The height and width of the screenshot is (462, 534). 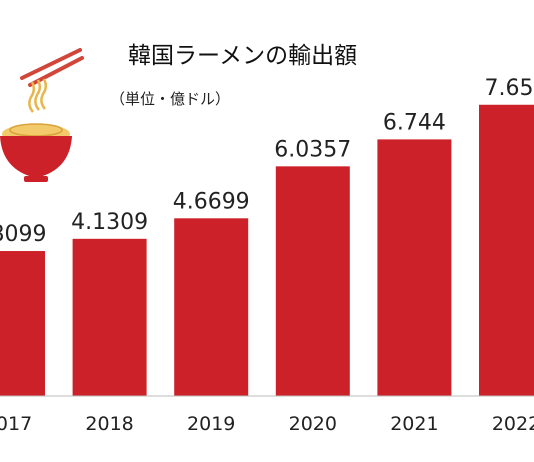 I want to click on bar-2018, so click(x=109, y=317).